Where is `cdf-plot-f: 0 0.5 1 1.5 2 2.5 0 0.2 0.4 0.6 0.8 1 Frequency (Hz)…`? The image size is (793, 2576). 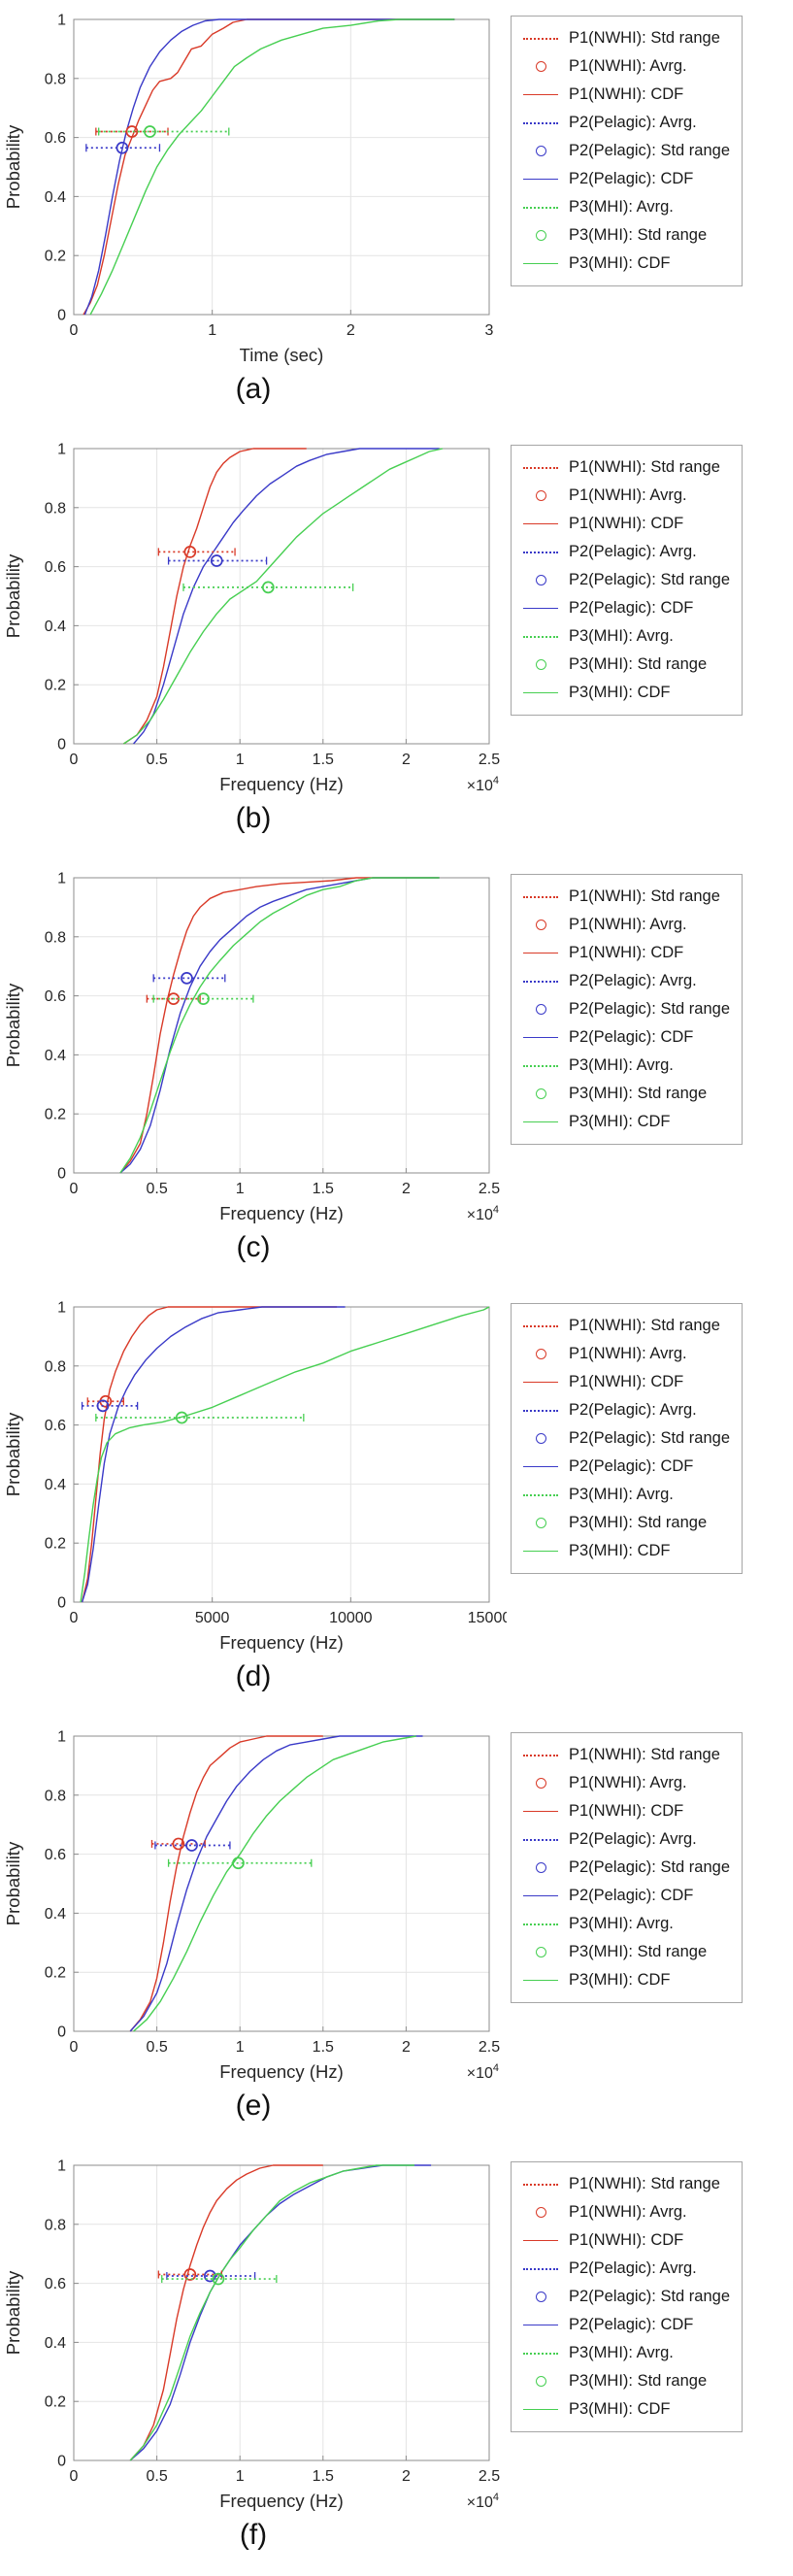
cdf-plot-f: 0 0.5 1 1.5 2 2.5 0 0.2 0.4 0.6 0.8 1 Frequency (Hz)… is located at coordinates (251, 2335).